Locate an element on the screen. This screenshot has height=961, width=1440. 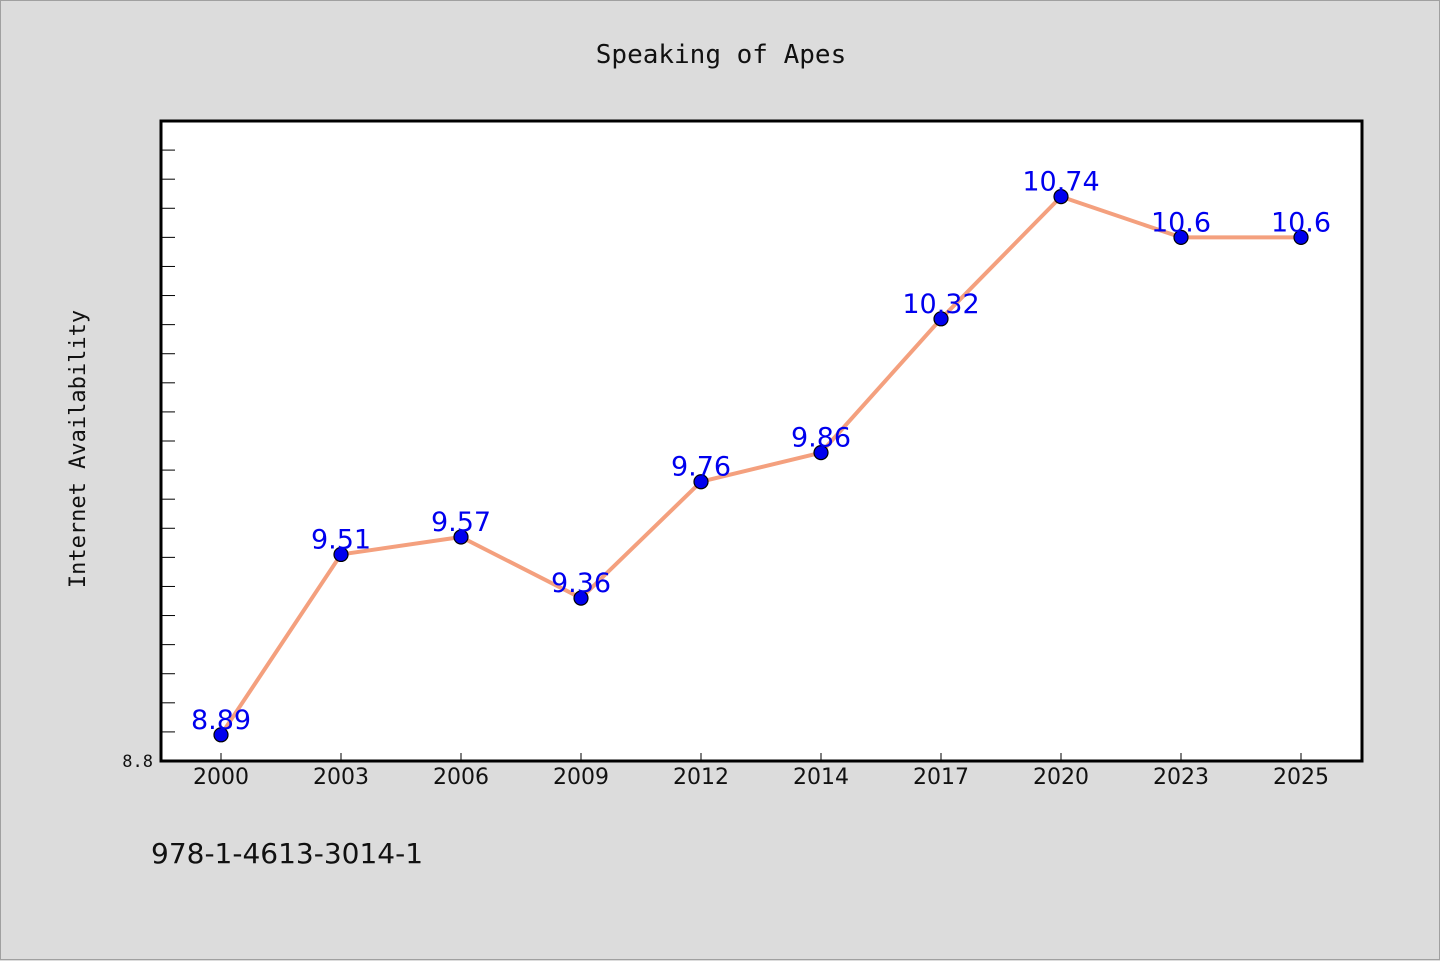
x-tick-label: 2000 is located at coordinates (221, 777).